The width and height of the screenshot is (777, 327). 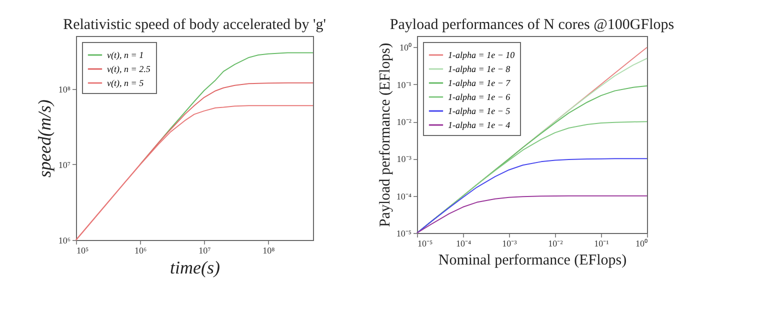 I want to click on y-tick-label: 10⁸, so click(x=64, y=89).